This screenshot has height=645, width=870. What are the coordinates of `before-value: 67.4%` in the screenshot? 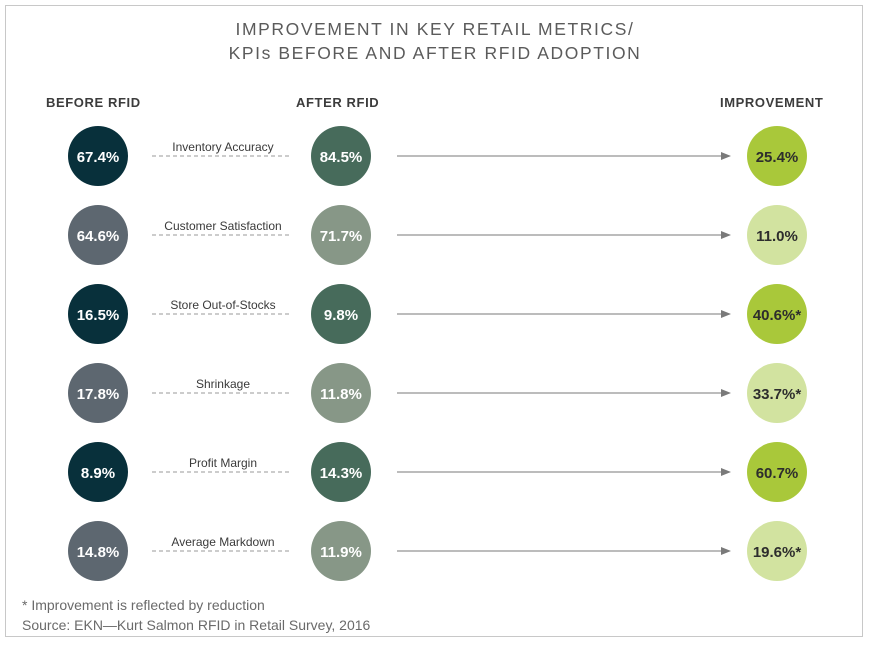 It's located at (98, 157).